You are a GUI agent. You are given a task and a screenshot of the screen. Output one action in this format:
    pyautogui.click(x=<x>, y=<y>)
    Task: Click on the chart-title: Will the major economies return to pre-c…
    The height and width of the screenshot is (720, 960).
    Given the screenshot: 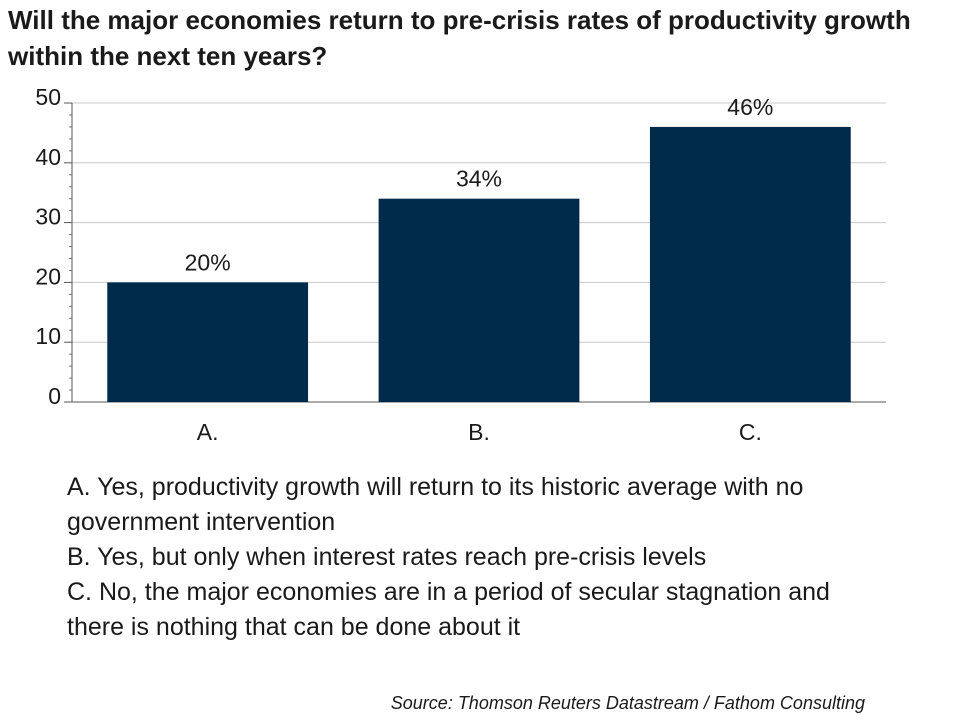 What is the action you would take?
    pyautogui.click(x=459, y=38)
    